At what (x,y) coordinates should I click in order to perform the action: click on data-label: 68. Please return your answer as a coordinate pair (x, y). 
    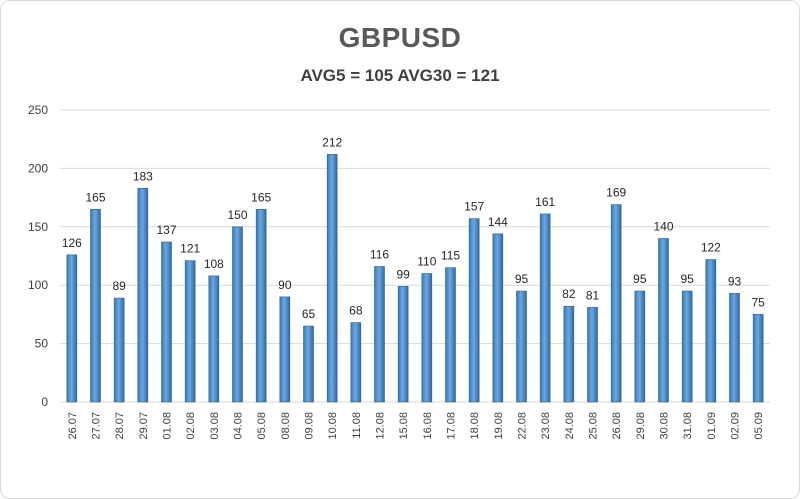
    Looking at the image, I should click on (356, 311).